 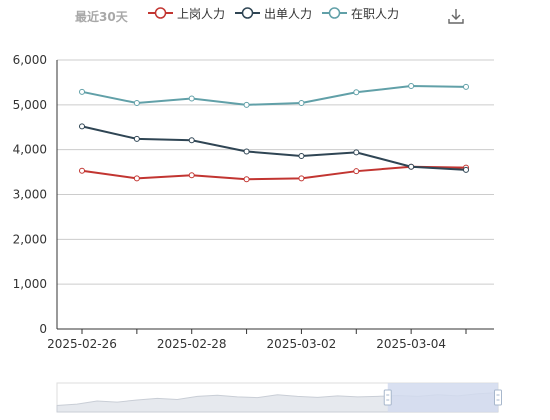 What do you see at coordinates (30, 284) in the screenshot?
I see `y-tick-label: 1,000` at bounding box center [30, 284].